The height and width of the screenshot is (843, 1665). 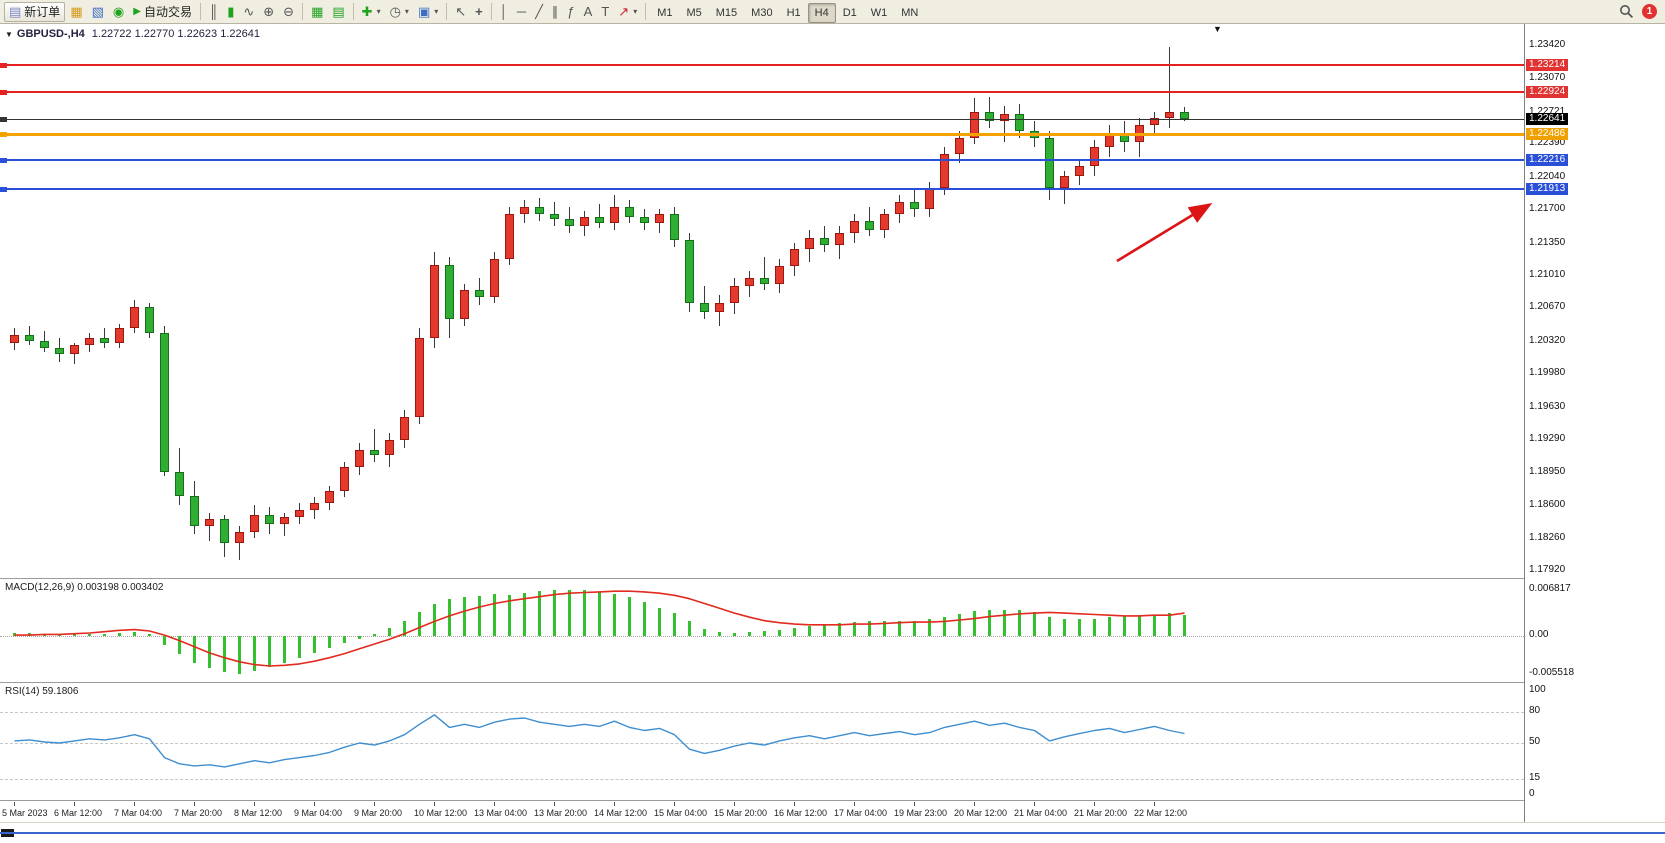 What do you see at coordinates (1626, 11) in the screenshot?
I see `search-icon` at bounding box center [1626, 11].